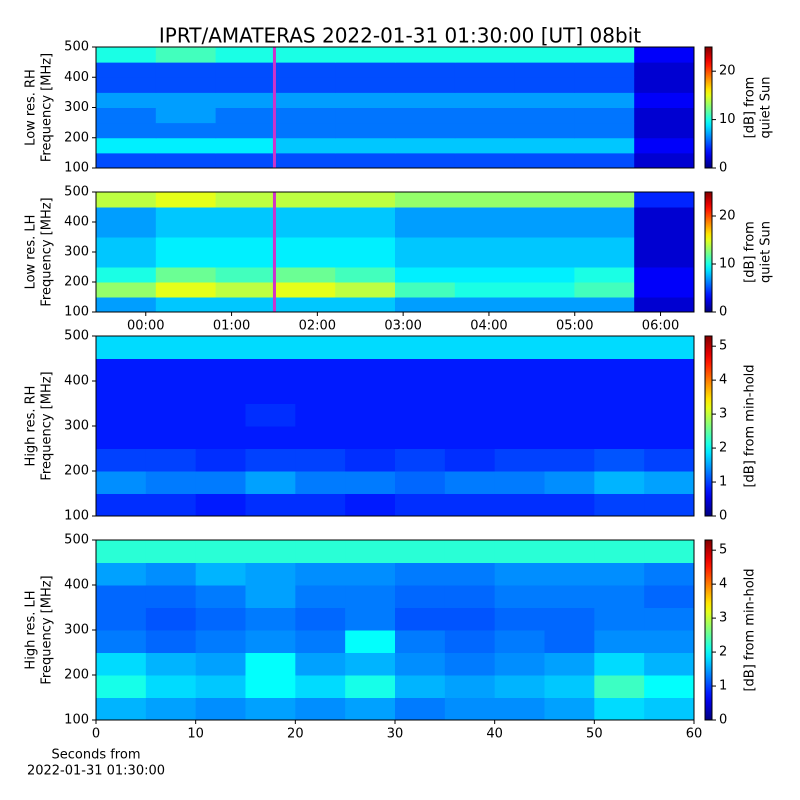 The width and height of the screenshot is (800, 800). I want to click on colorbar-tick-label: 4, so click(723, 584).